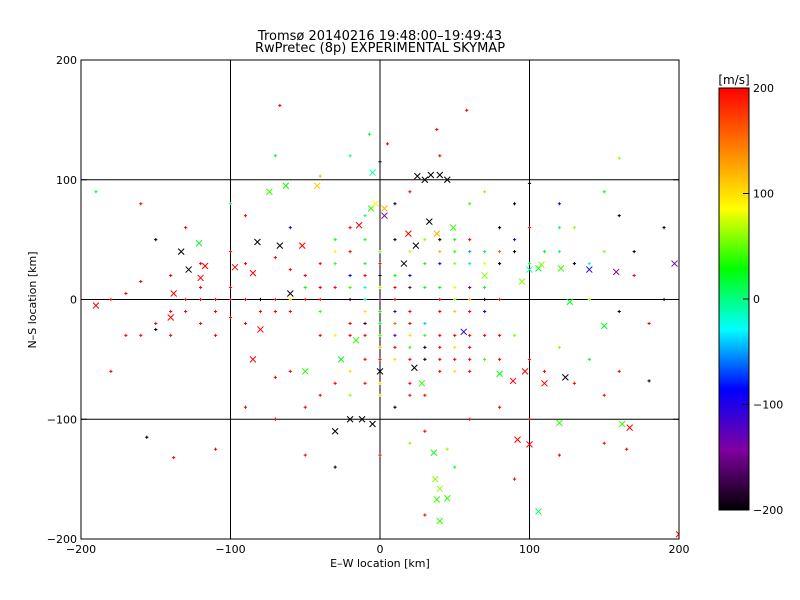  I want to click on chart-title: Tromsø 20140216 19:48:00–19:49:43, so click(379, 36).